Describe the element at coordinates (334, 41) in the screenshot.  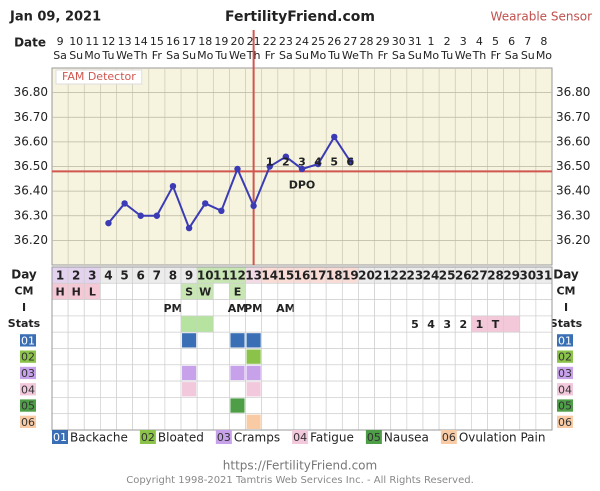
I see `date-label: 26` at that location.